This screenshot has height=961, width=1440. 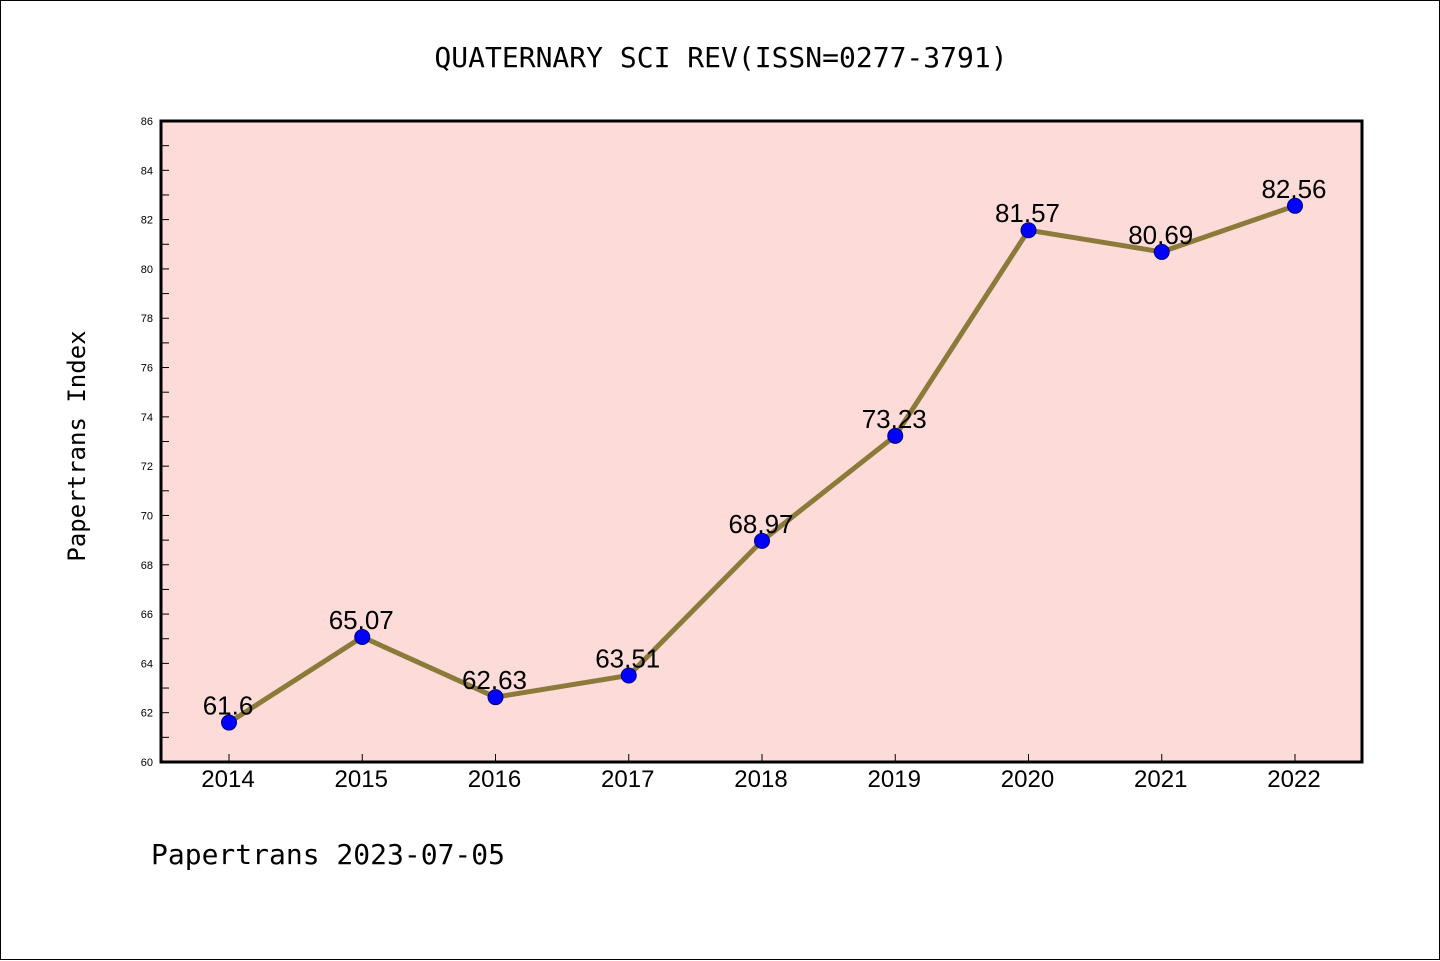 What do you see at coordinates (627, 658) in the screenshot?
I see `data-label: 63.51` at bounding box center [627, 658].